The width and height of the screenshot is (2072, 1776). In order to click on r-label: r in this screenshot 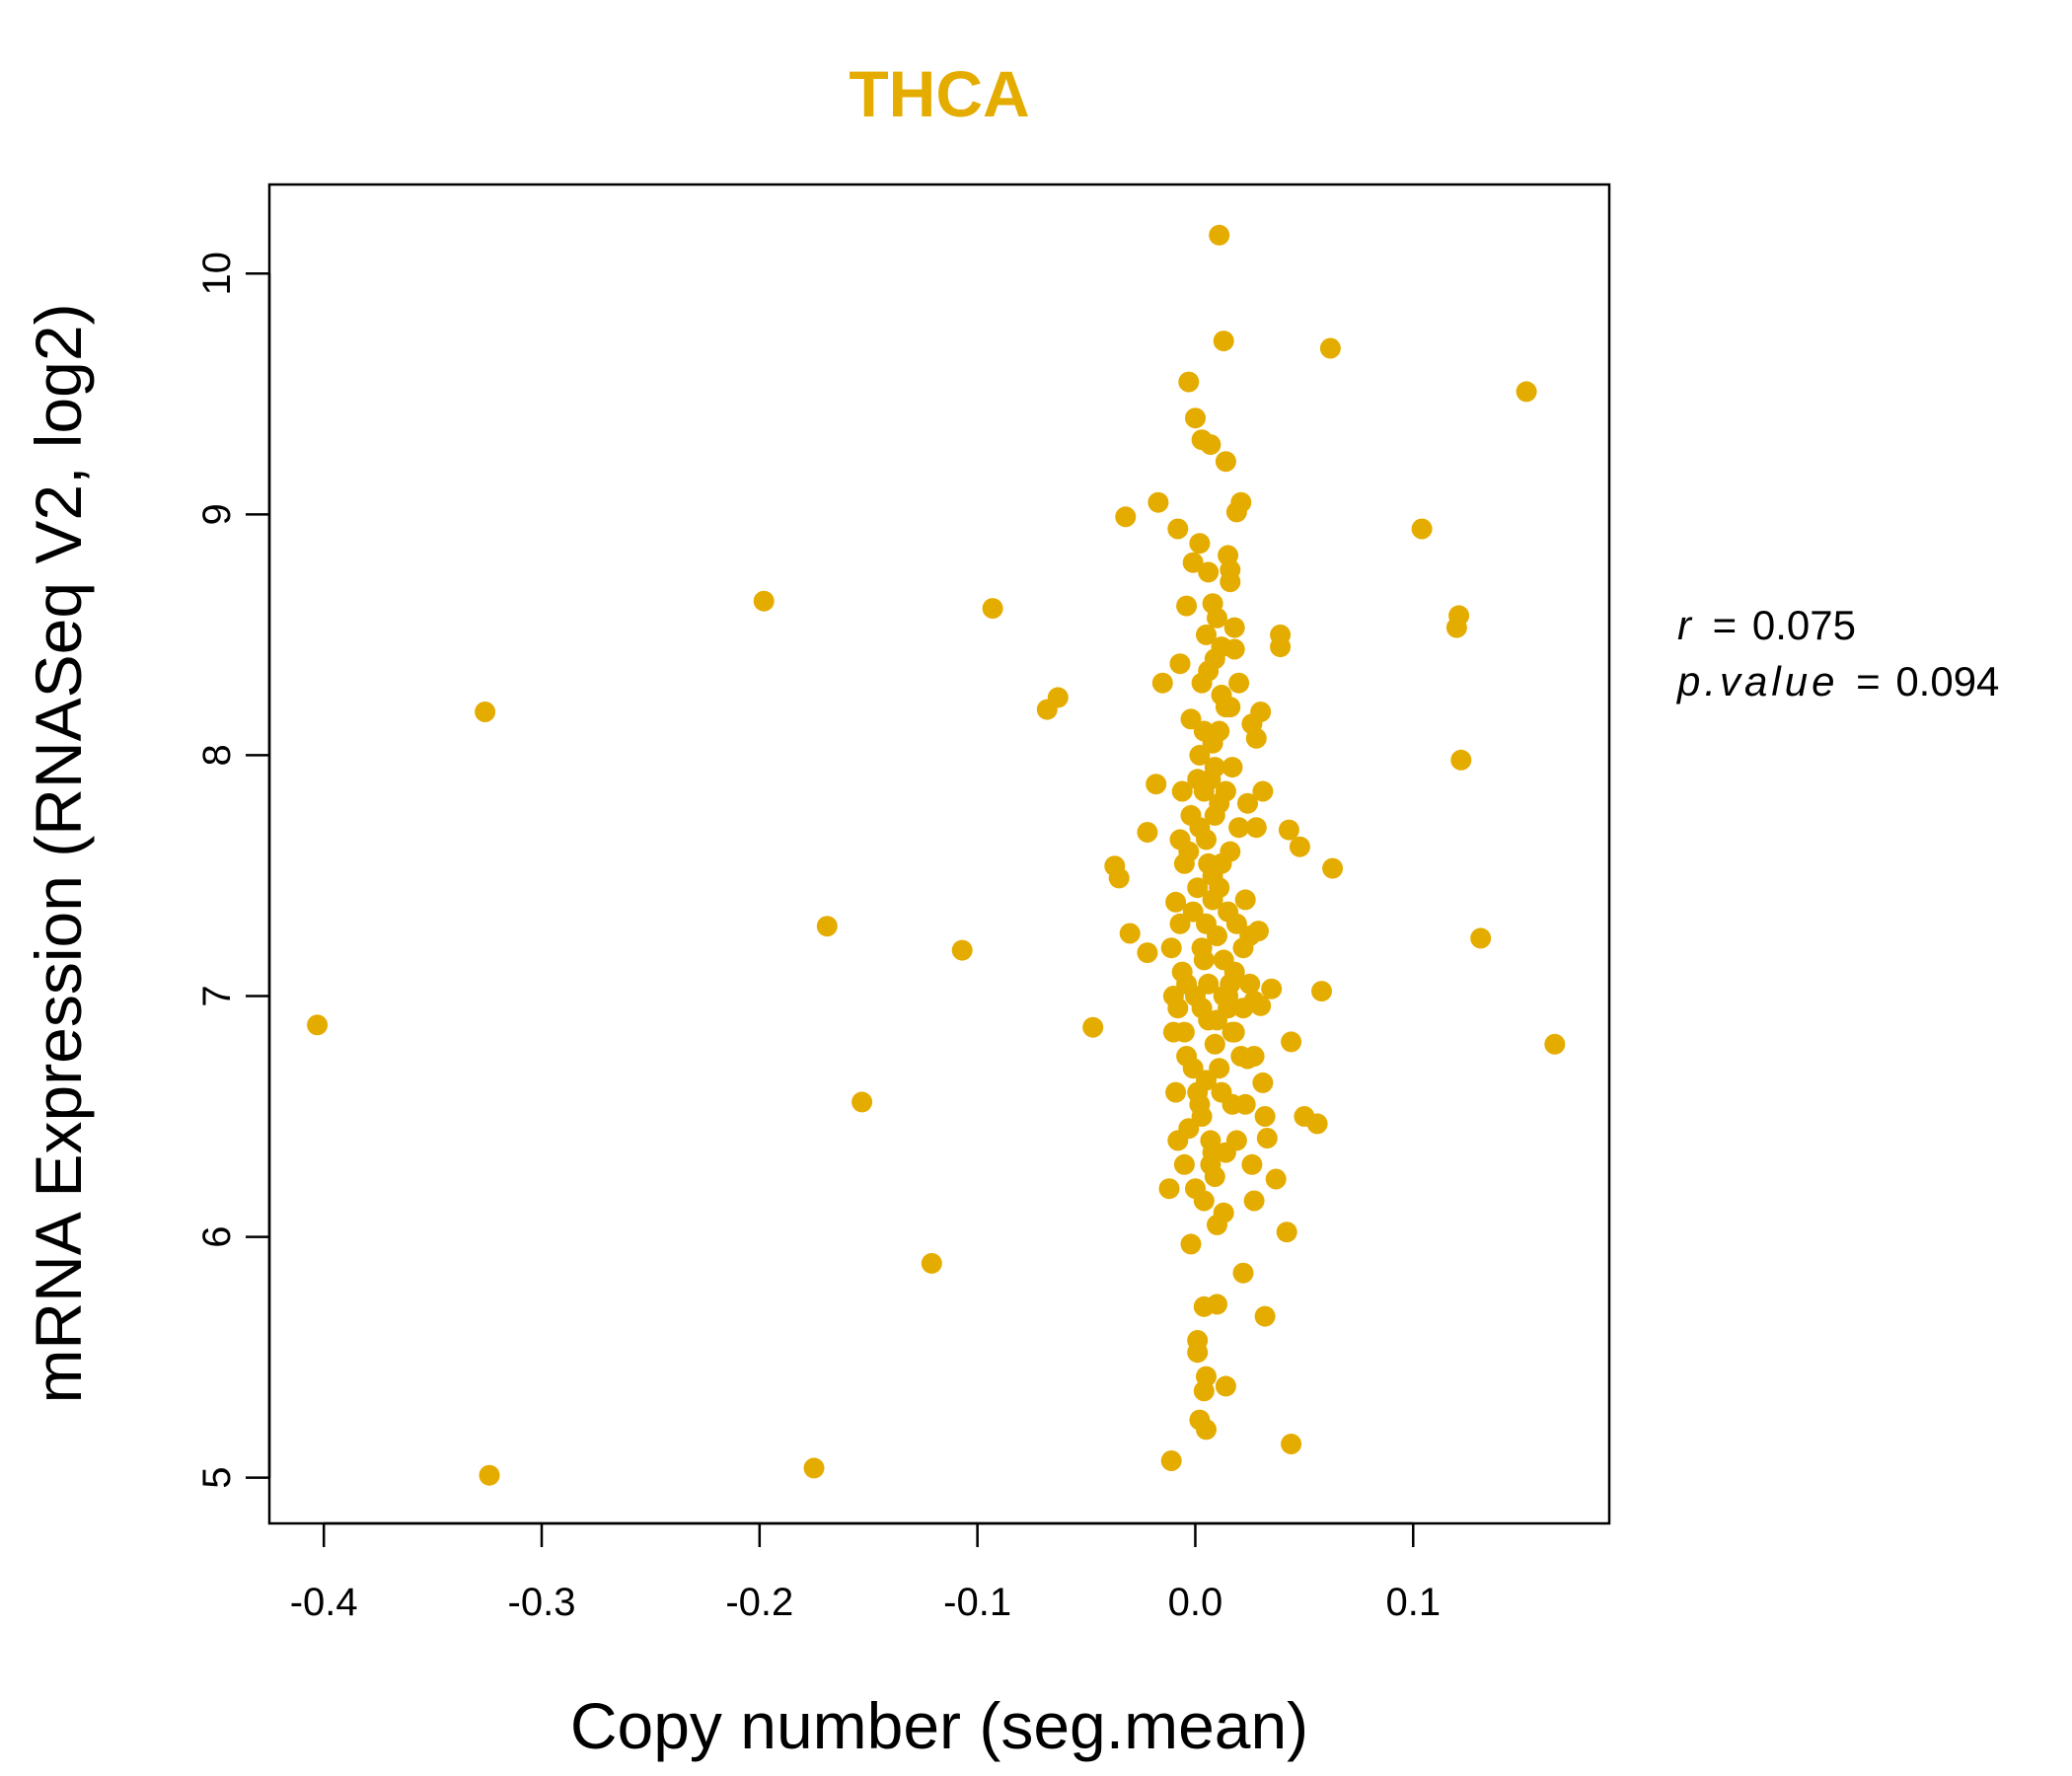, I will do `click(1686, 625)`.